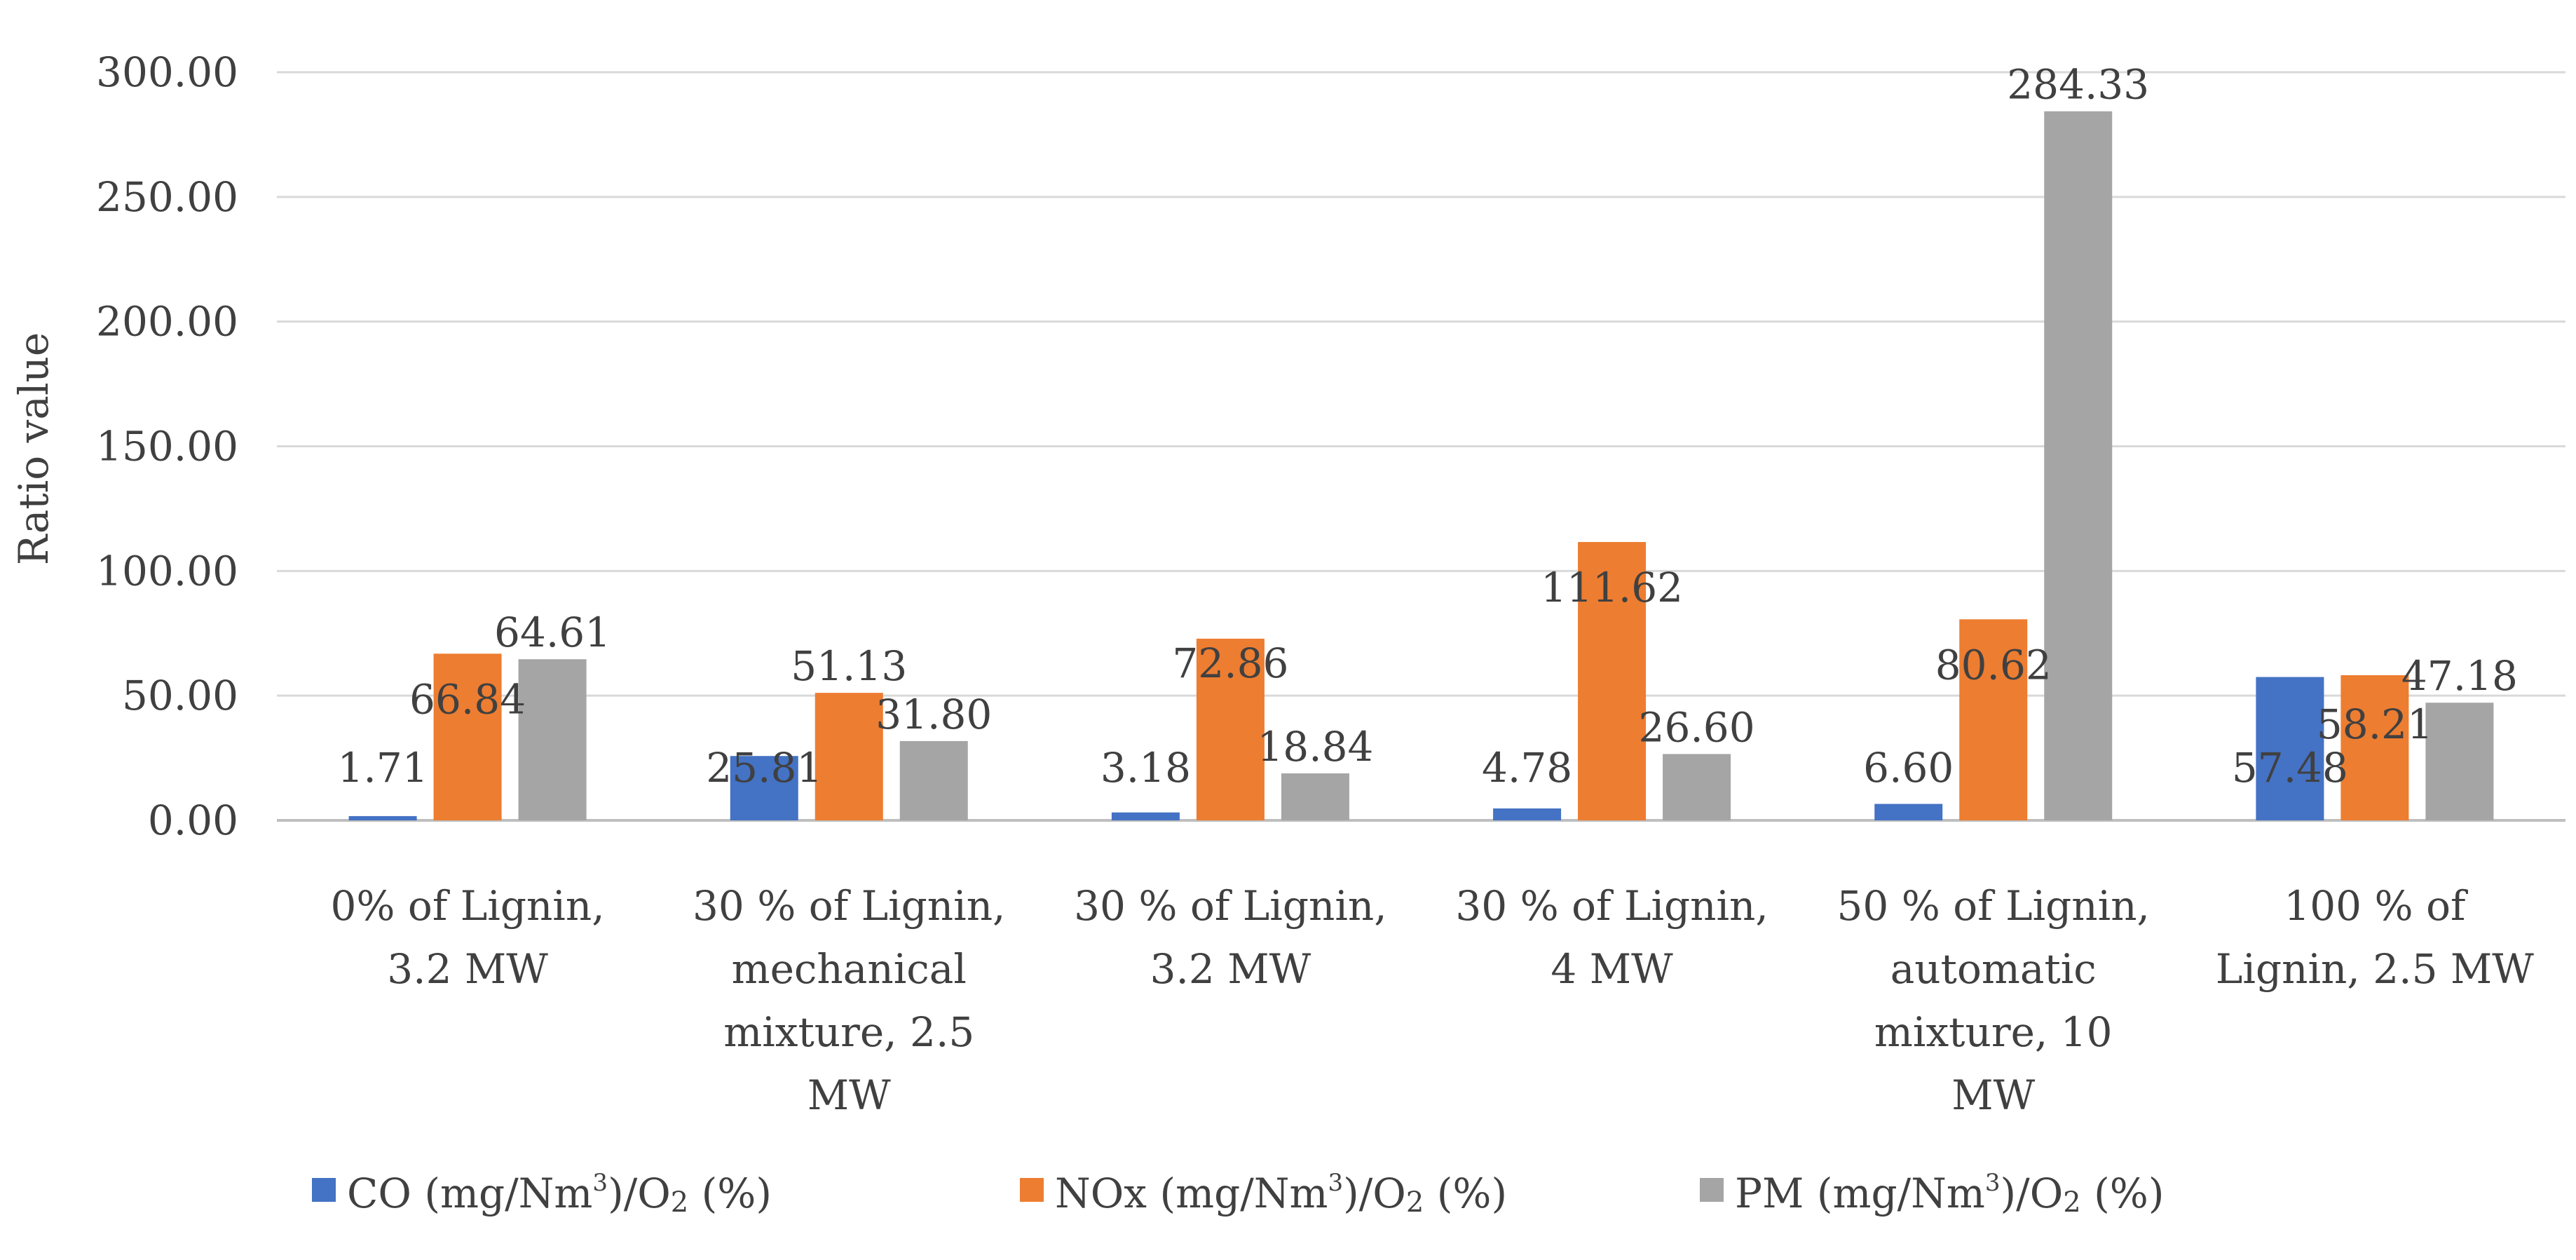  What do you see at coordinates (2459, 676) in the screenshot?
I see `data-label: 47.18` at bounding box center [2459, 676].